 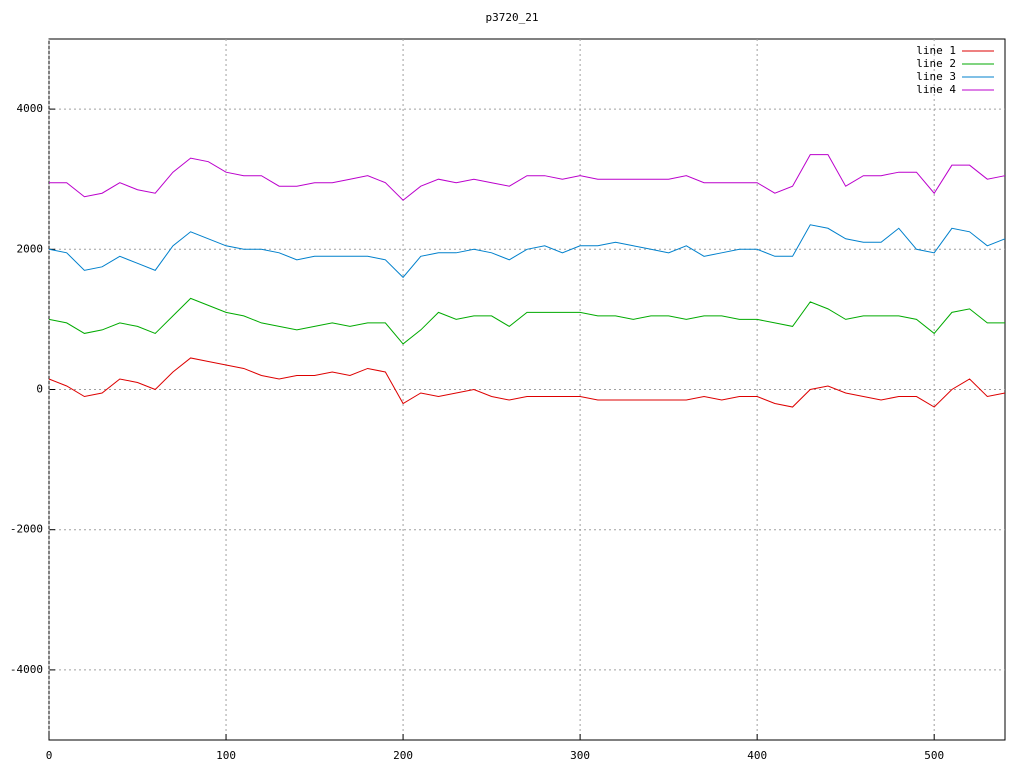 What do you see at coordinates (30, 108) in the screenshot?
I see `y-tick-label: 4000` at bounding box center [30, 108].